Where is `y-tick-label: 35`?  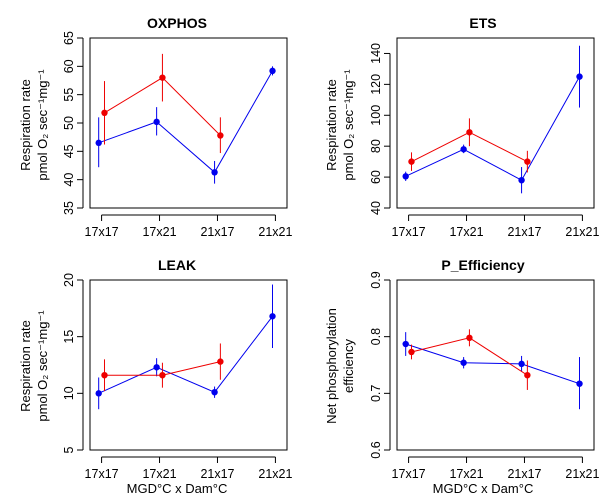
y-tick-label: 35 is located at coordinates (69, 208).